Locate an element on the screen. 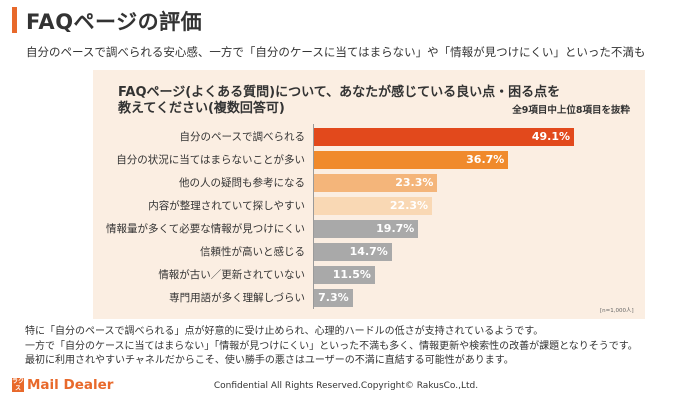  brand-name: Mail Dealer is located at coordinates (70, 385).